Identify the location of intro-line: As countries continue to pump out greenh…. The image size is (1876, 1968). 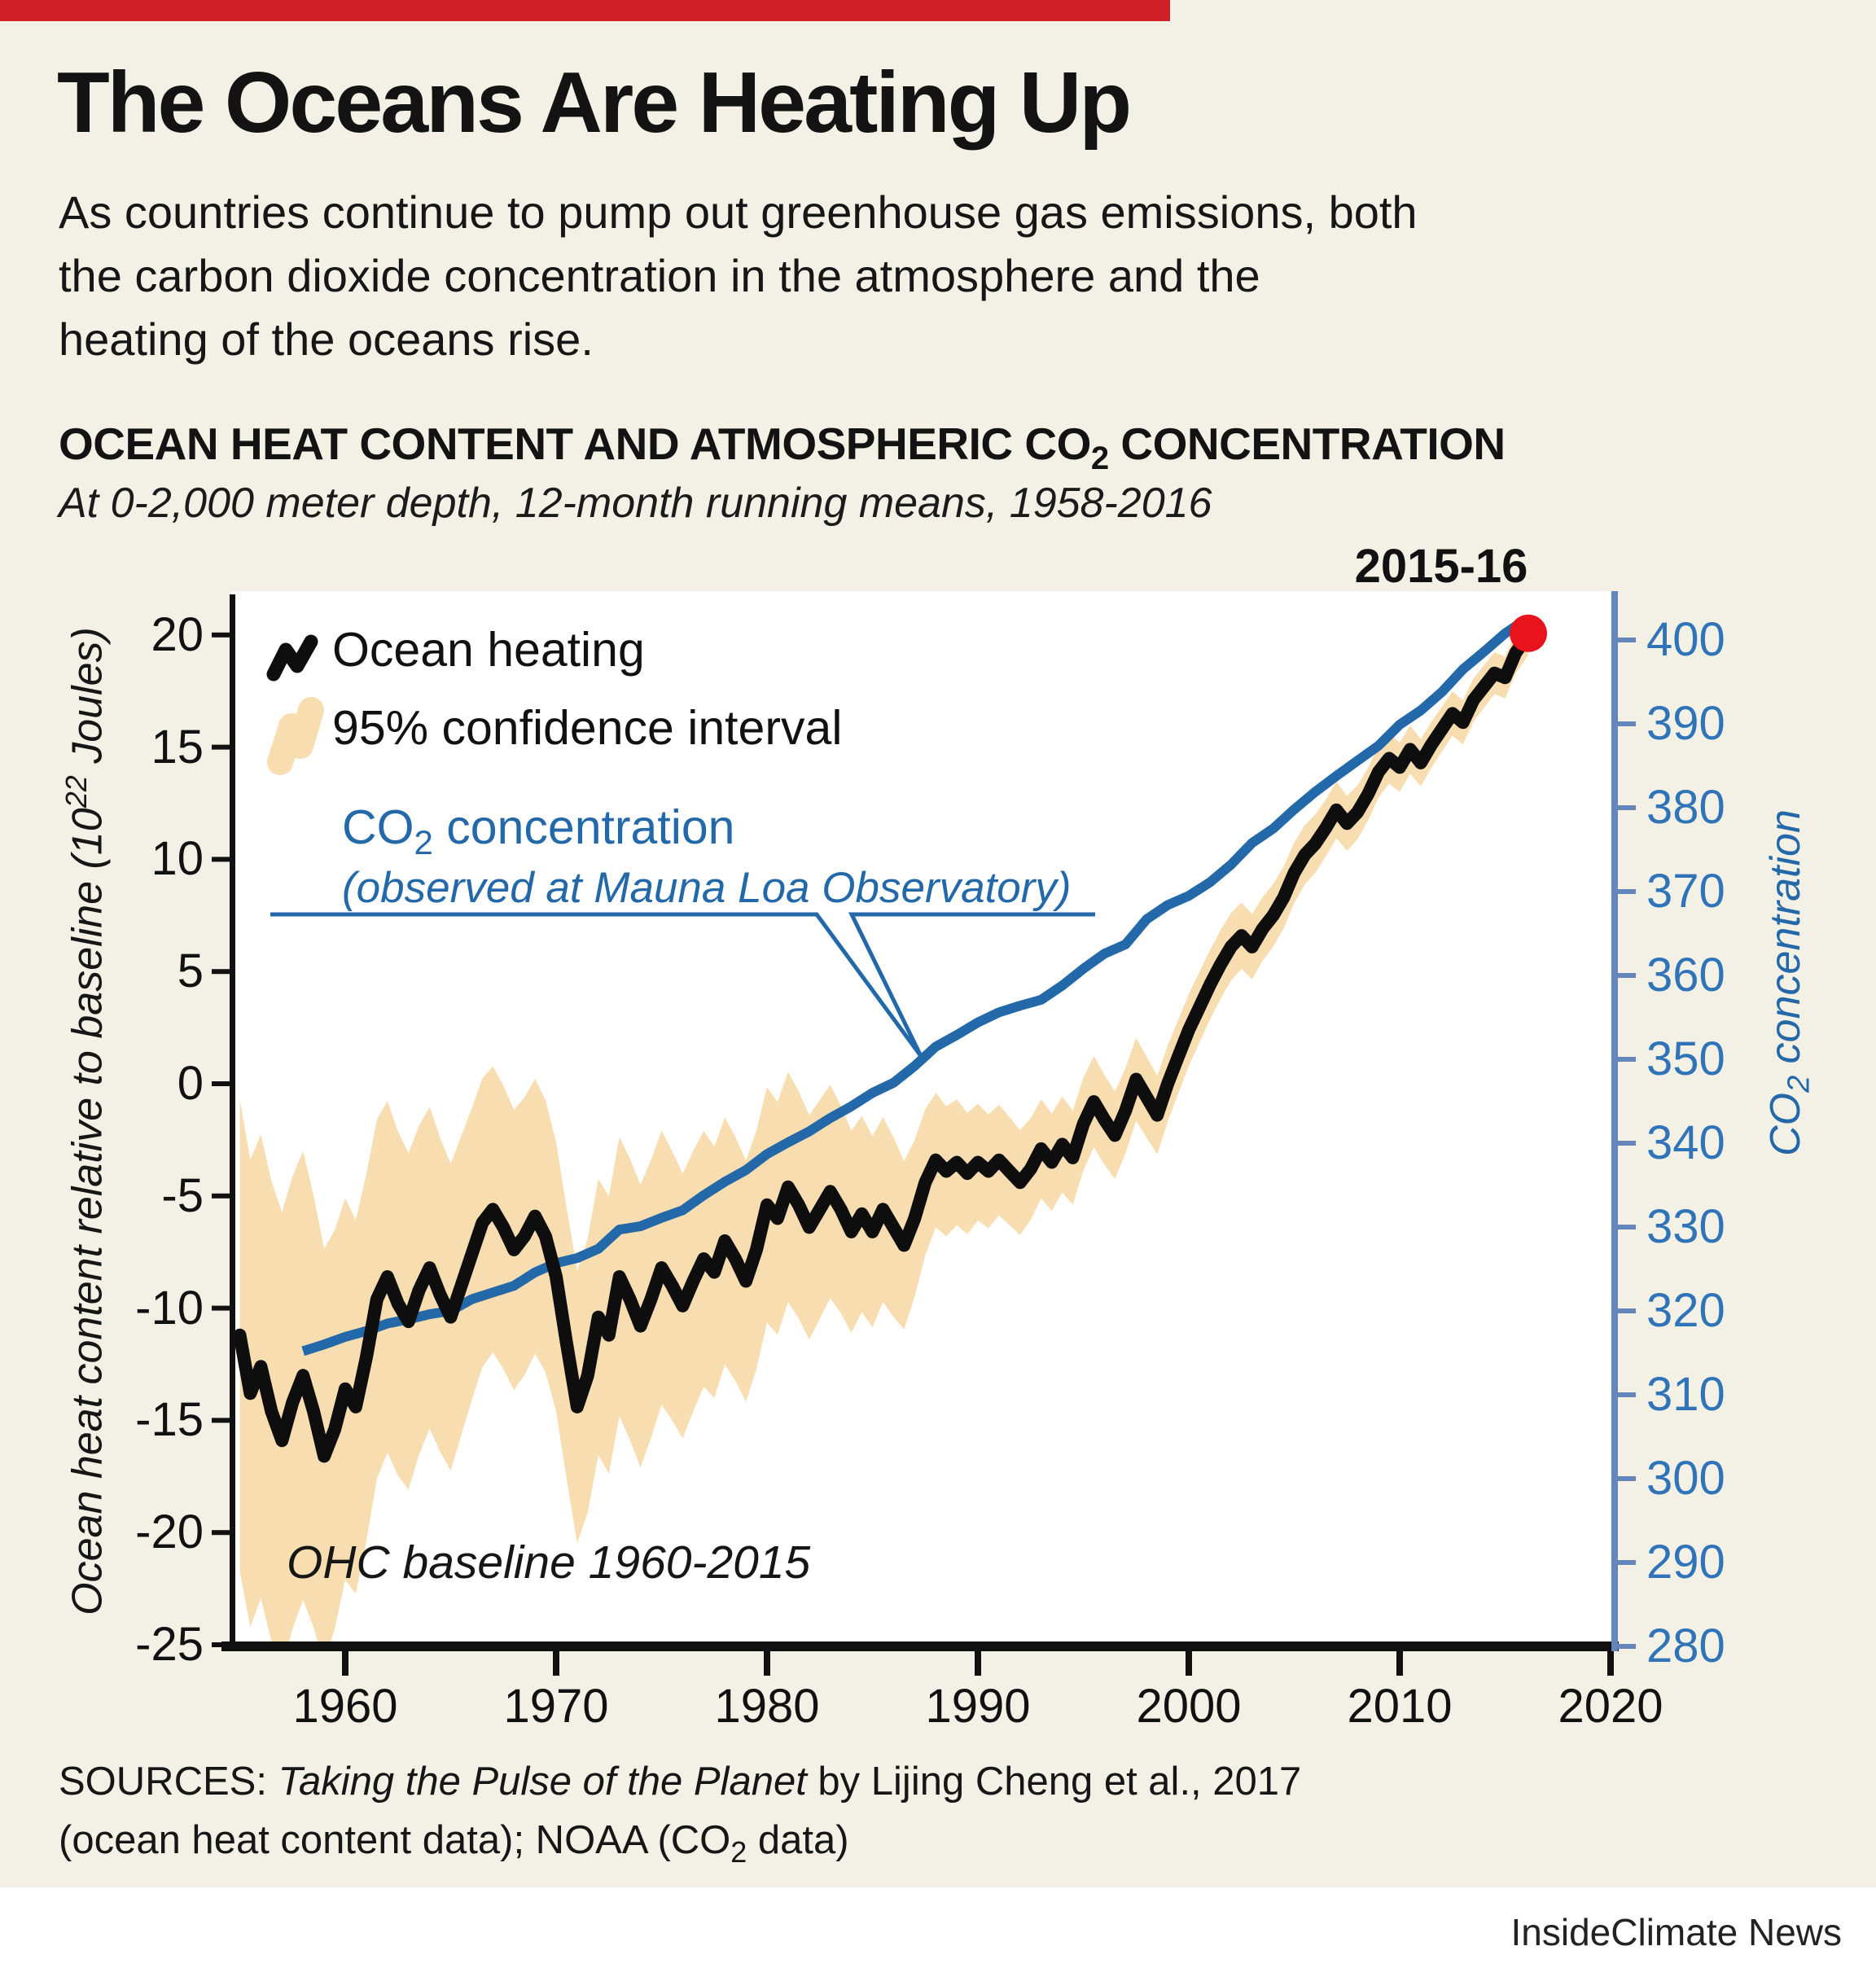
(739, 212).